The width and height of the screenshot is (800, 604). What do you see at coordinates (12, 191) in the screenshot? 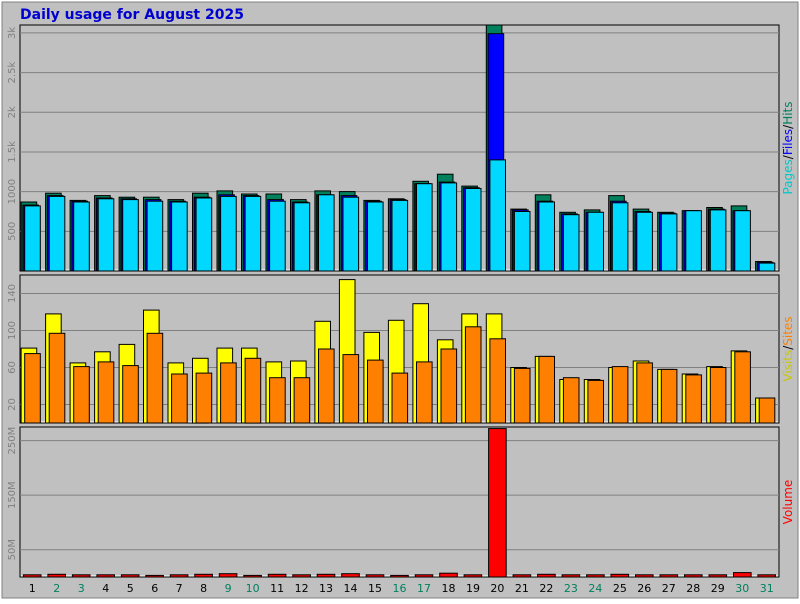
I see `y-tick-label: 1000` at bounding box center [12, 191].